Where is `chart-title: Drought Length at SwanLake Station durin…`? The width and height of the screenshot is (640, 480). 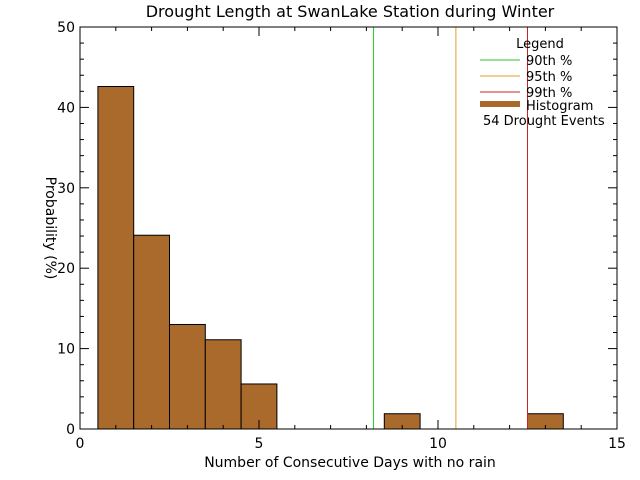 chart-title: Drought Length at SwanLake Station durin… is located at coordinates (350, 11).